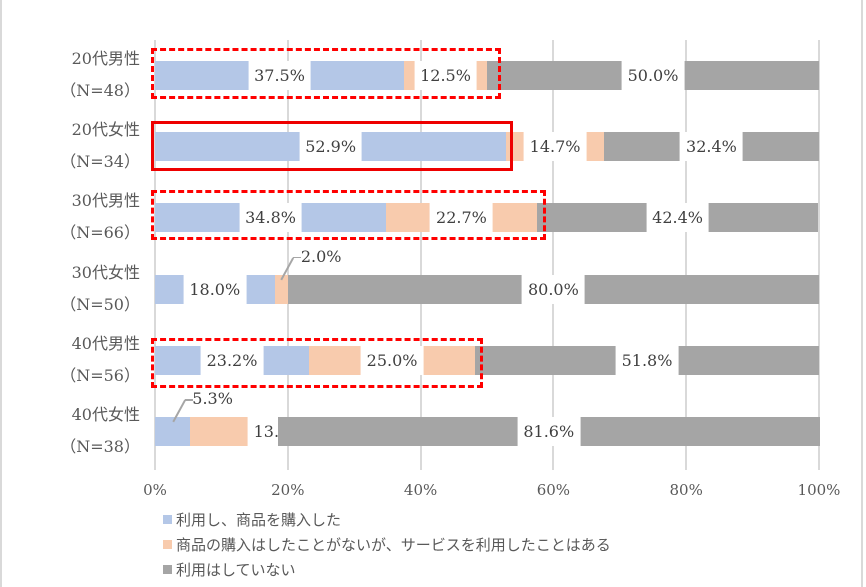 This screenshot has width=866, height=587. I want to click on category-label: 40代女性 （N=38）, so click(80, 431).